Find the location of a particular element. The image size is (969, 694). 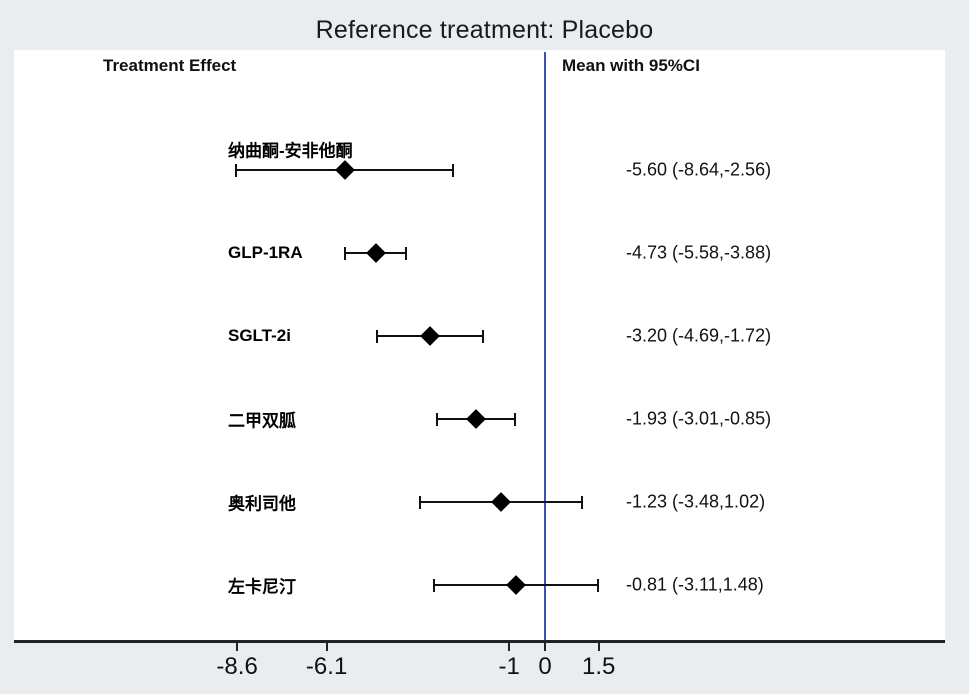

ci-value-text: -4.73 (-5.58,-3.88) is located at coordinates (699, 252).